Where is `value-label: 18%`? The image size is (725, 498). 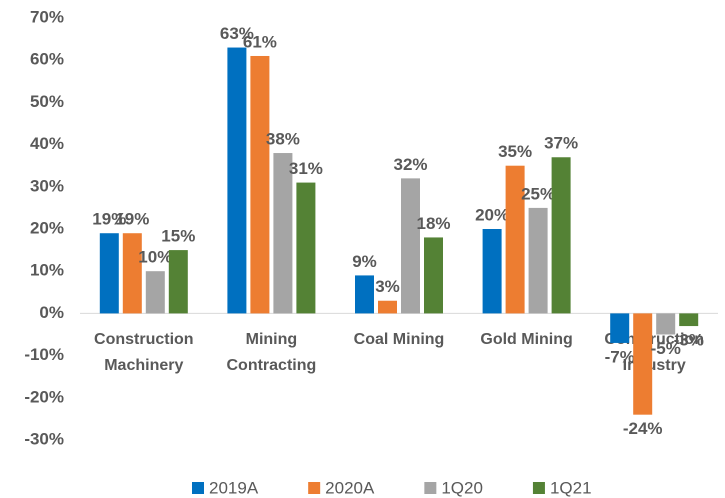
value-label: 18% is located at coordinates (433, 223).